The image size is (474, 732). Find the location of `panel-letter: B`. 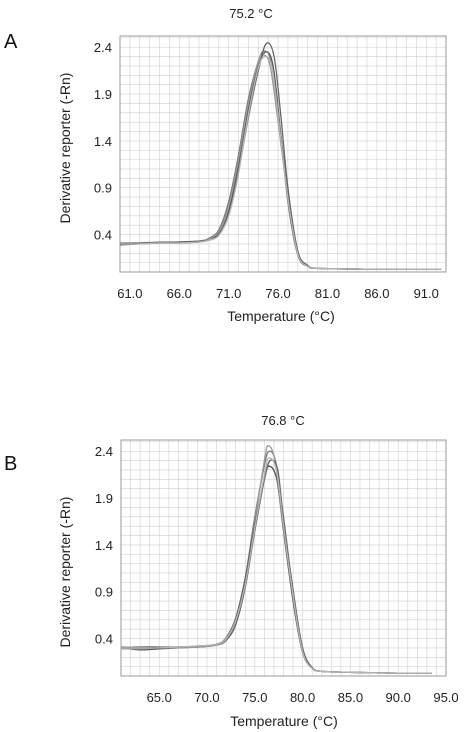

panel-letter: B is located at coordinates (10, 464).